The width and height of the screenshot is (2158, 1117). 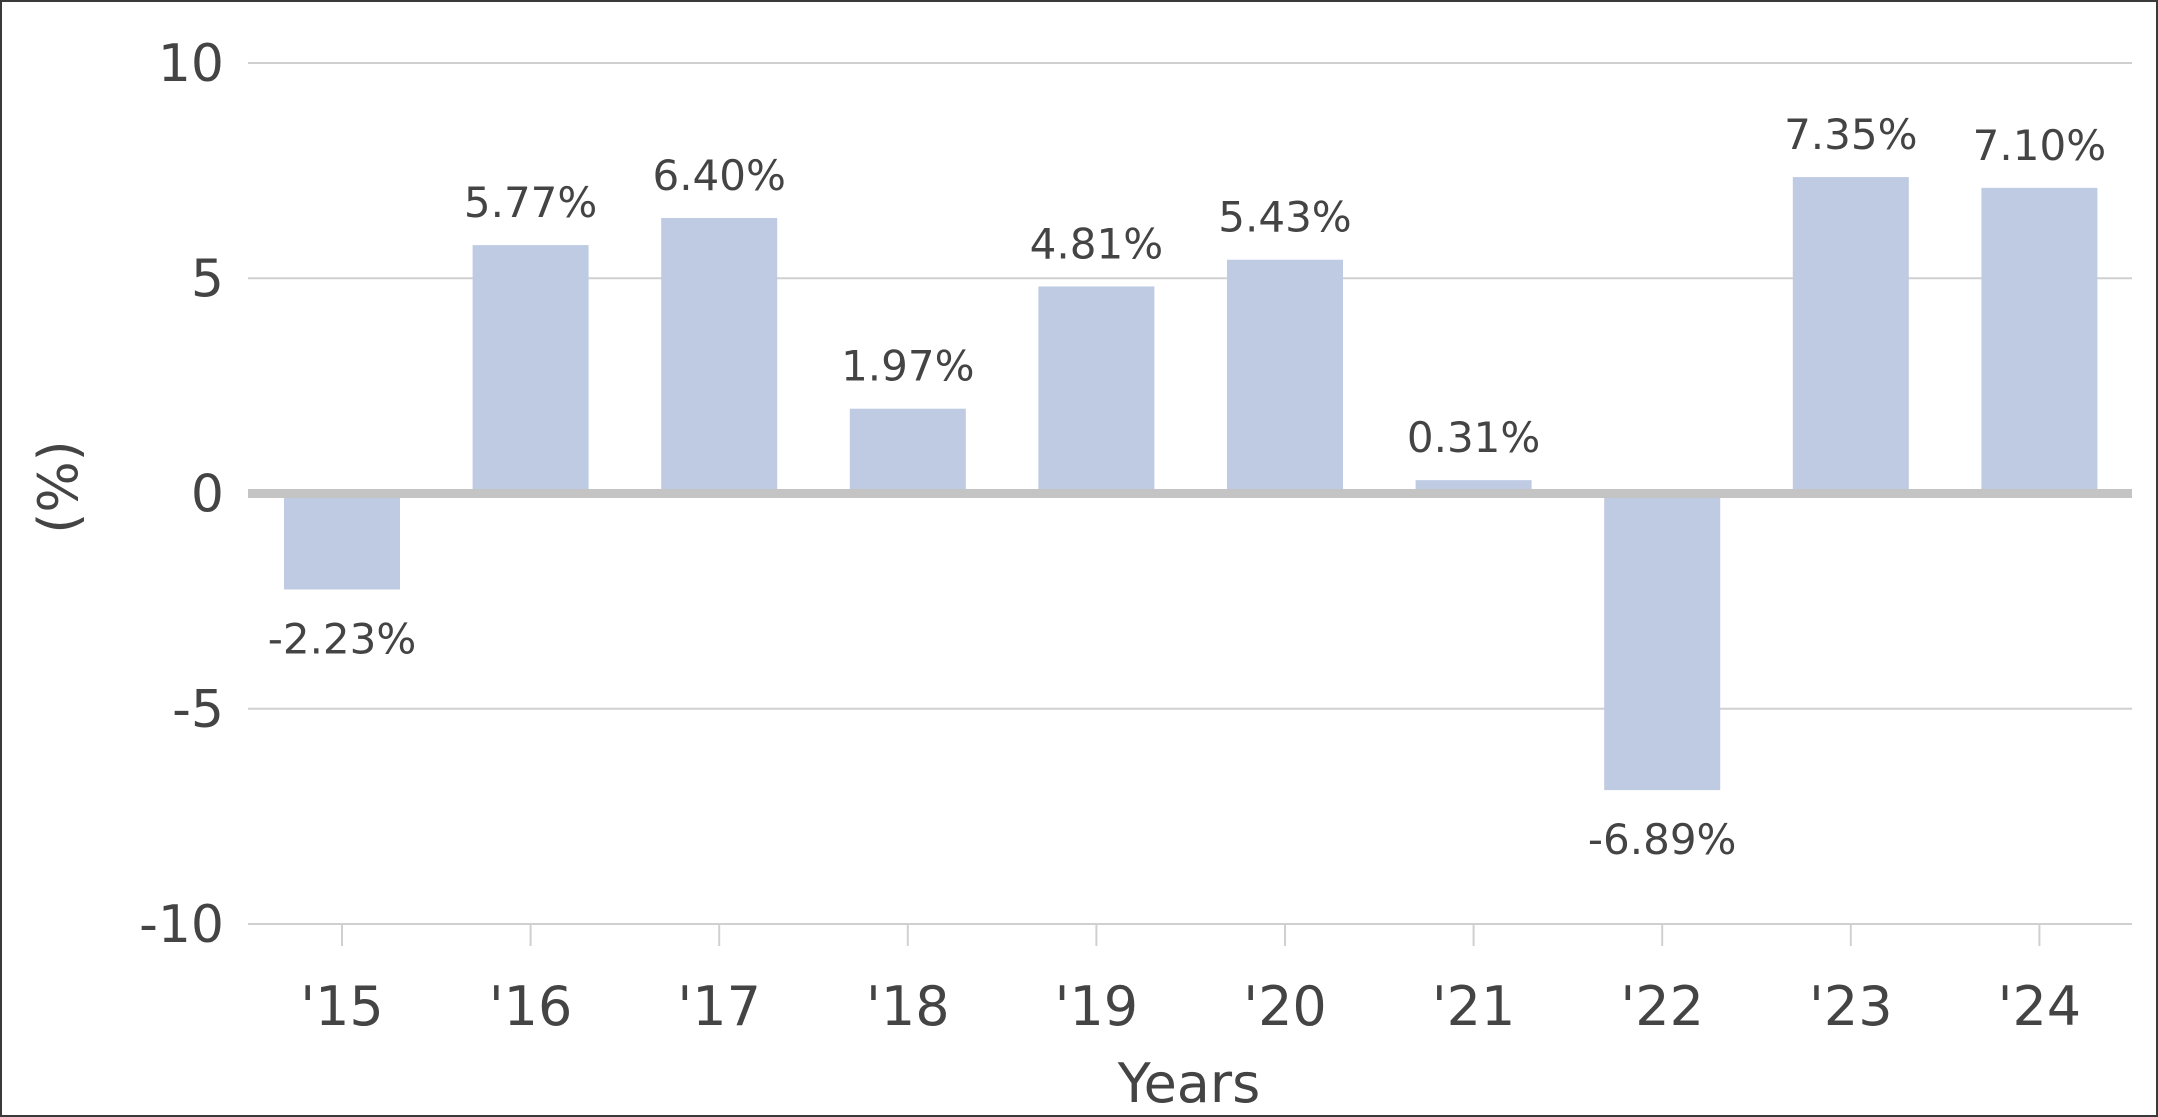 I want to click on data-label: -2.23%, so click(x=342, y=639).